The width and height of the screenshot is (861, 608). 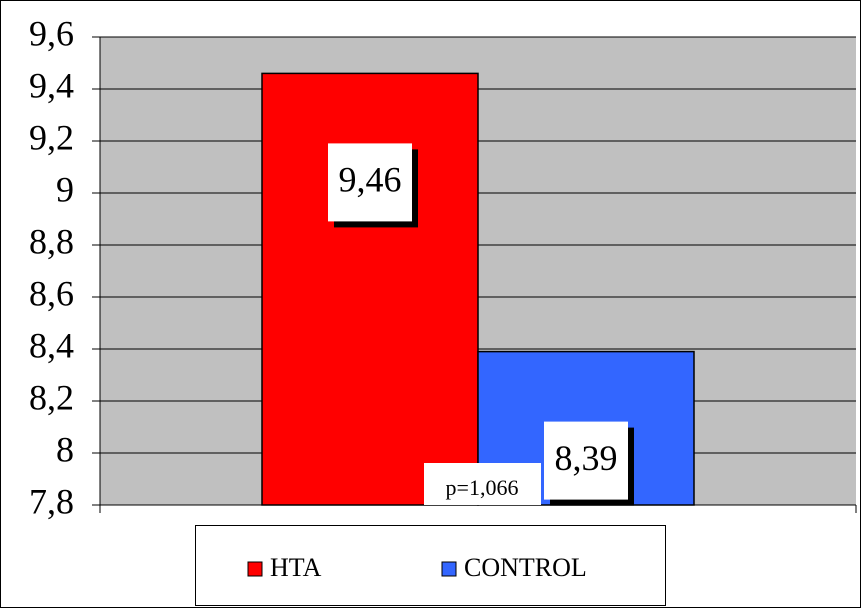 What do you see at coordinates (51, 241) in the screenshot?
I see `y-tick-label: 8,8` at bounding box center [51, 241].